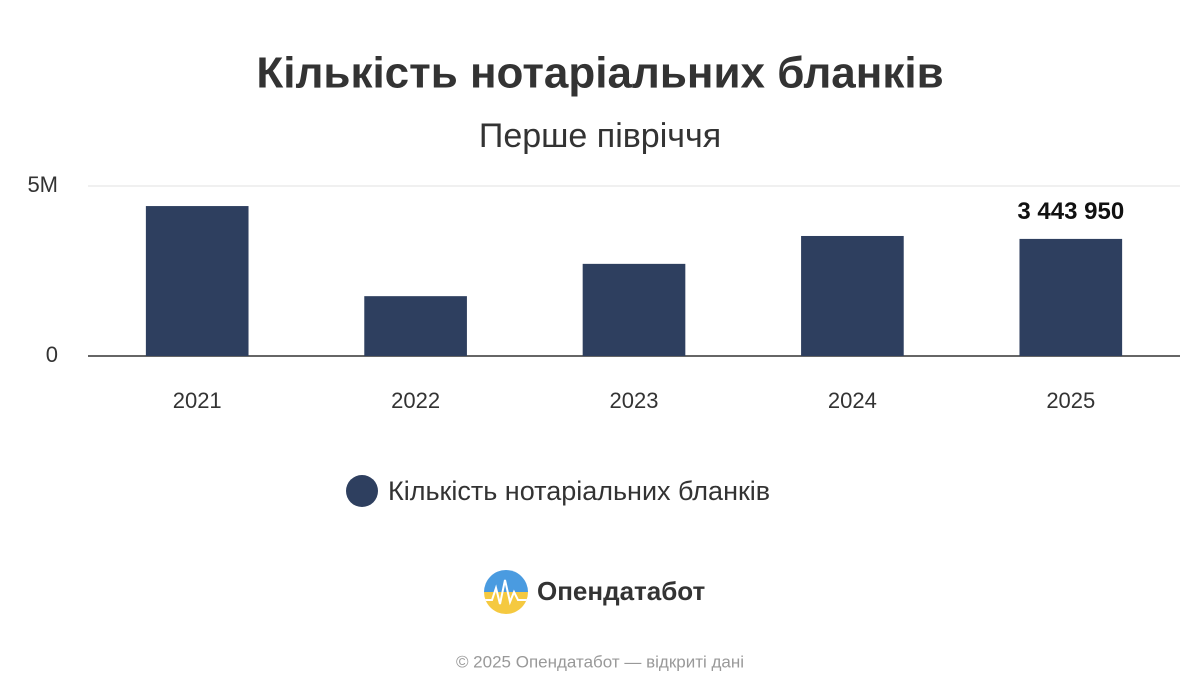 Image resolution: width=1200 pixels, height=700 pixels. What do you see at coordinates (506, 592) in the screenshot?
I see `logo` at bounding box center [506, 592].